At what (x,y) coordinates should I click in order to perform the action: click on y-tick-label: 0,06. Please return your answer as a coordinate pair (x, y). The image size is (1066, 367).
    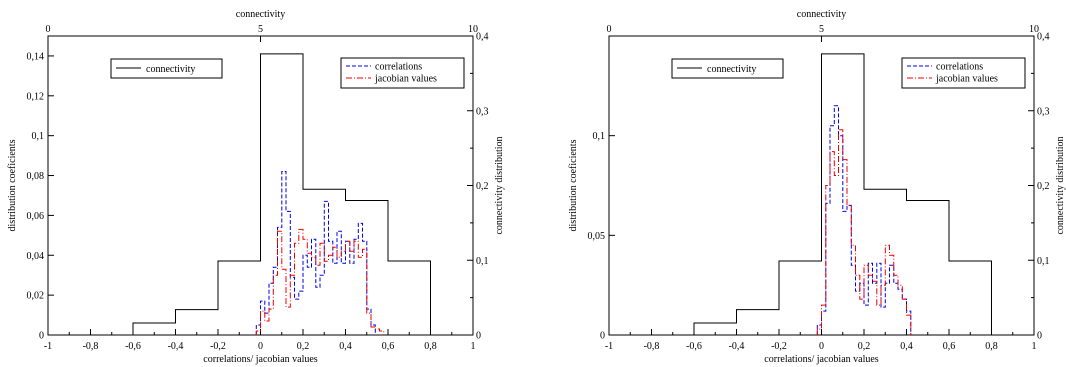
    Looking at the image, I should click on (36, 216).